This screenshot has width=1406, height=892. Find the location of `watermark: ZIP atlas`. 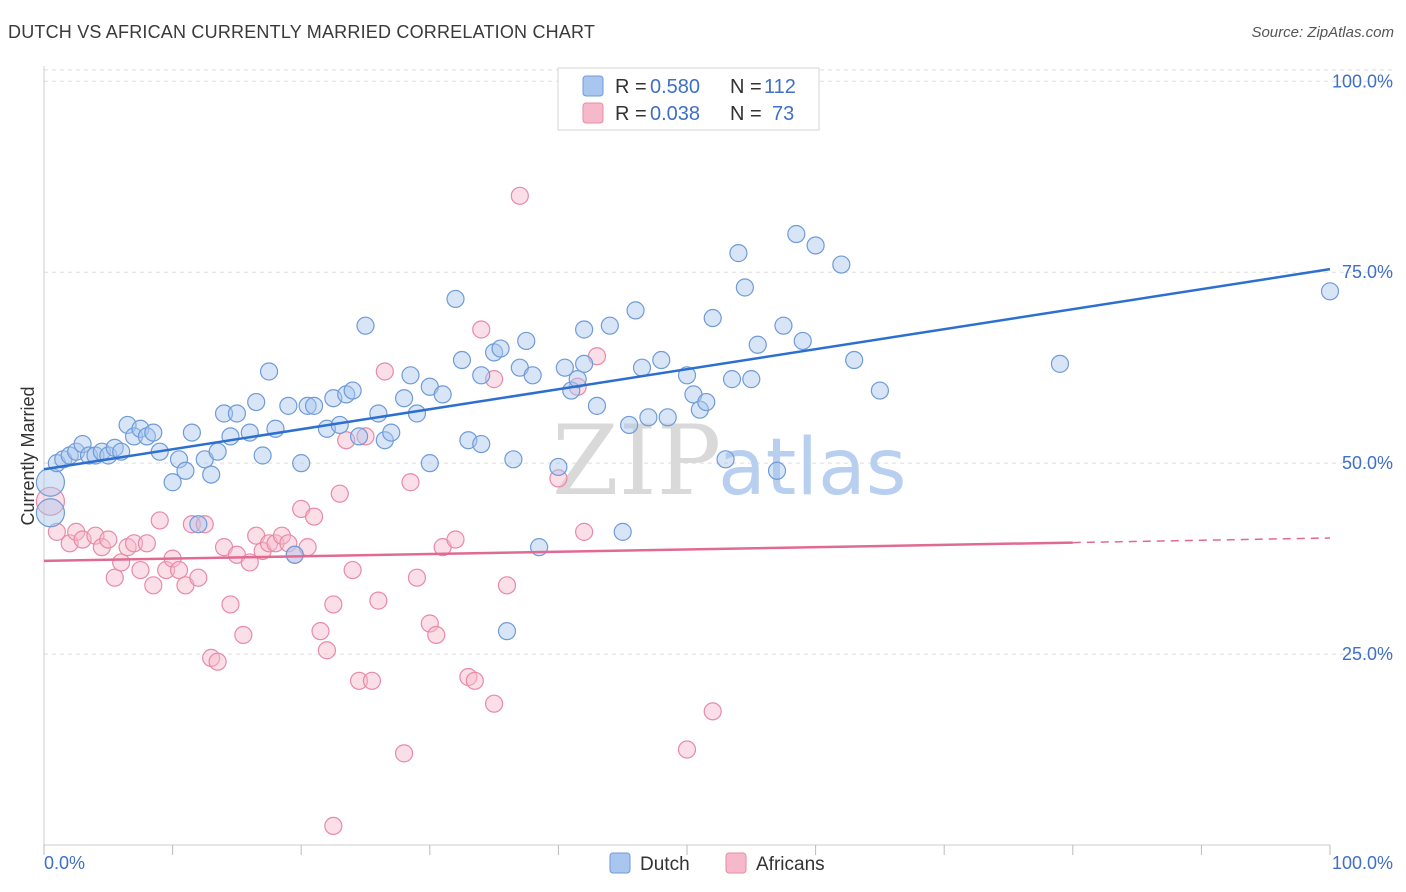

watermark: ZIP atlas is located at coordinates (729, 461).